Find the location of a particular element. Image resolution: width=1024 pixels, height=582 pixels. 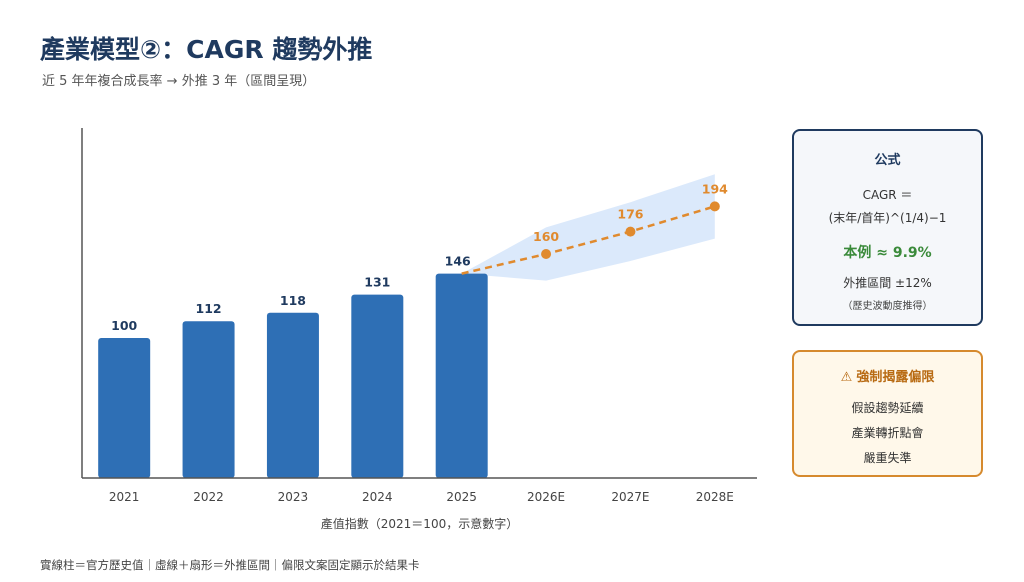

data-label: 100 is located at coordinates (124, 325).